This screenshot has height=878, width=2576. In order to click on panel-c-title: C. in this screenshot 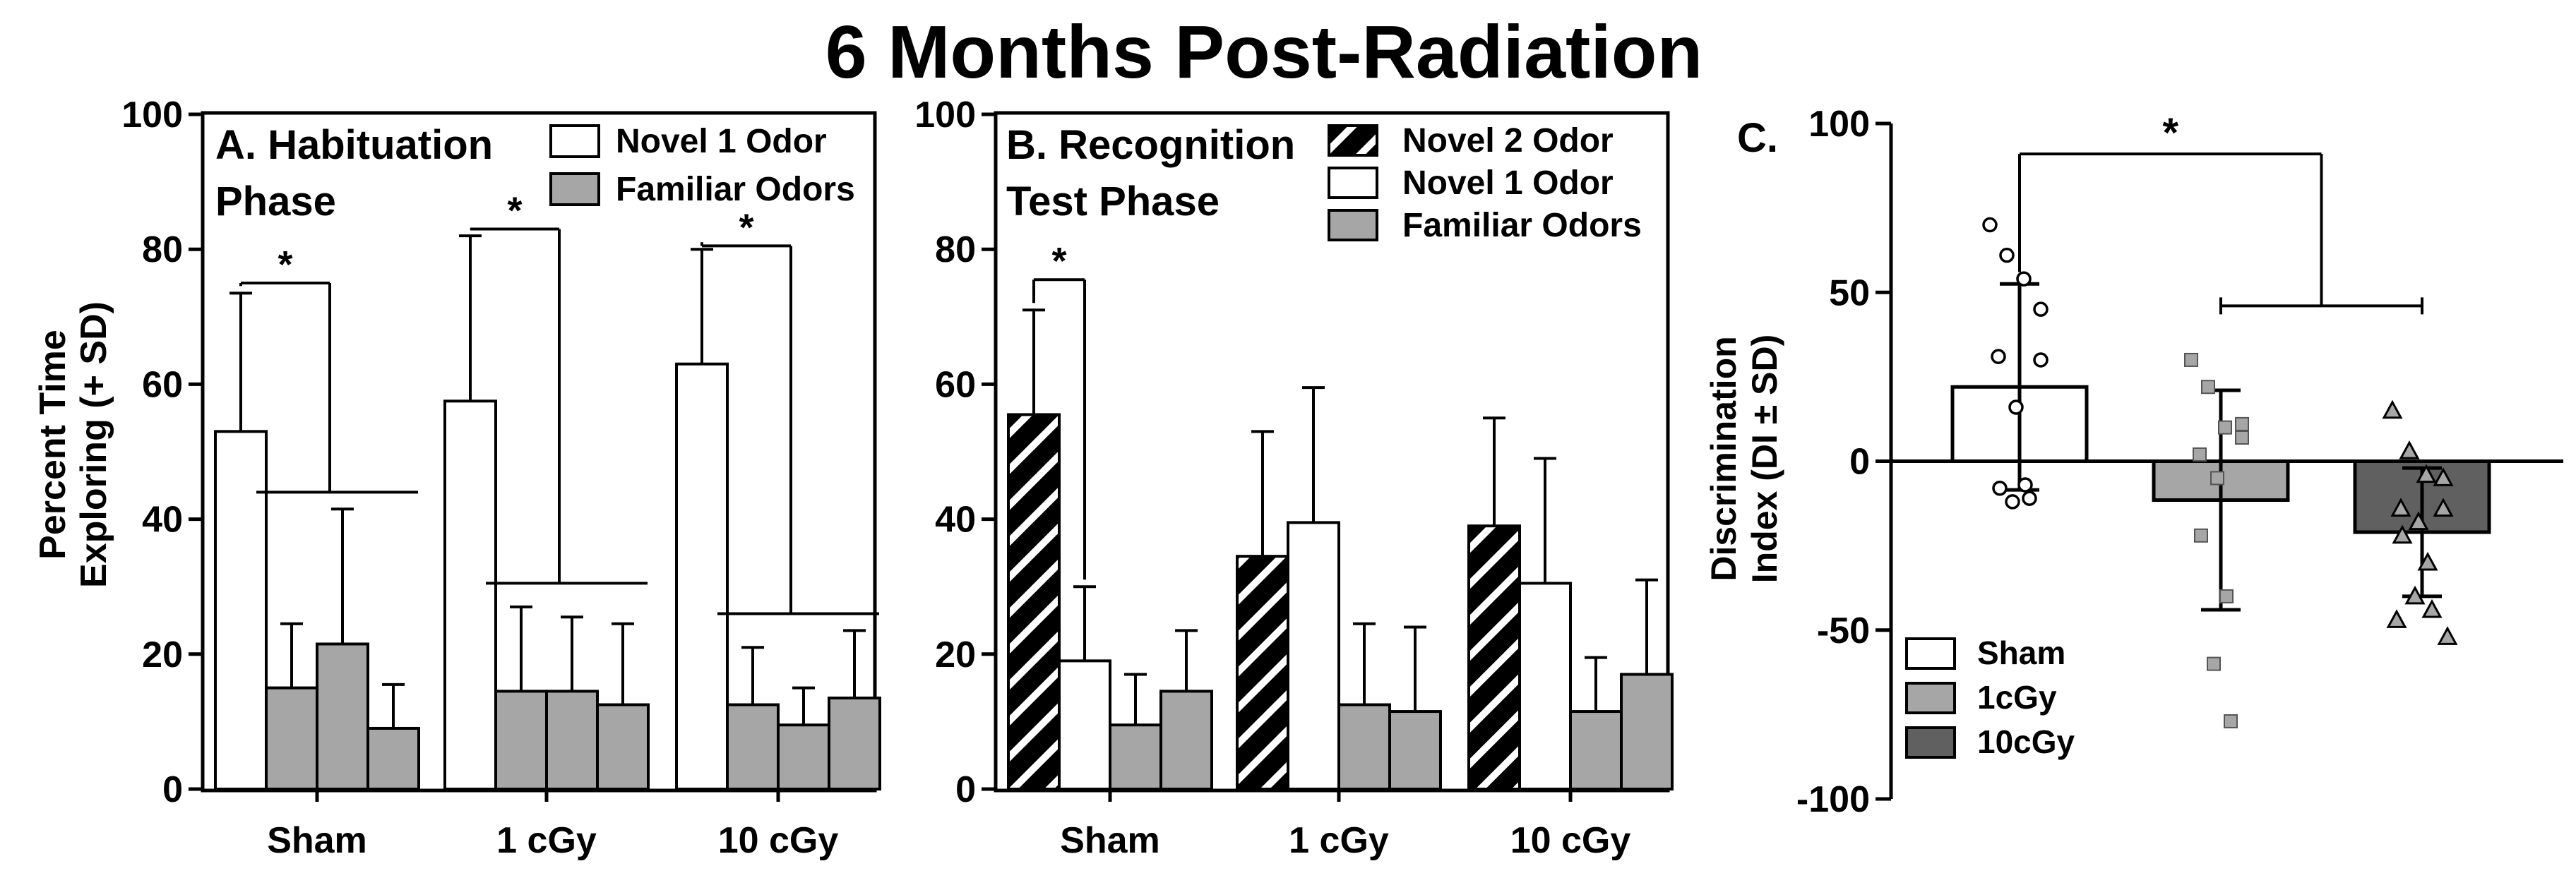, I will do `click(1757, 138)`.